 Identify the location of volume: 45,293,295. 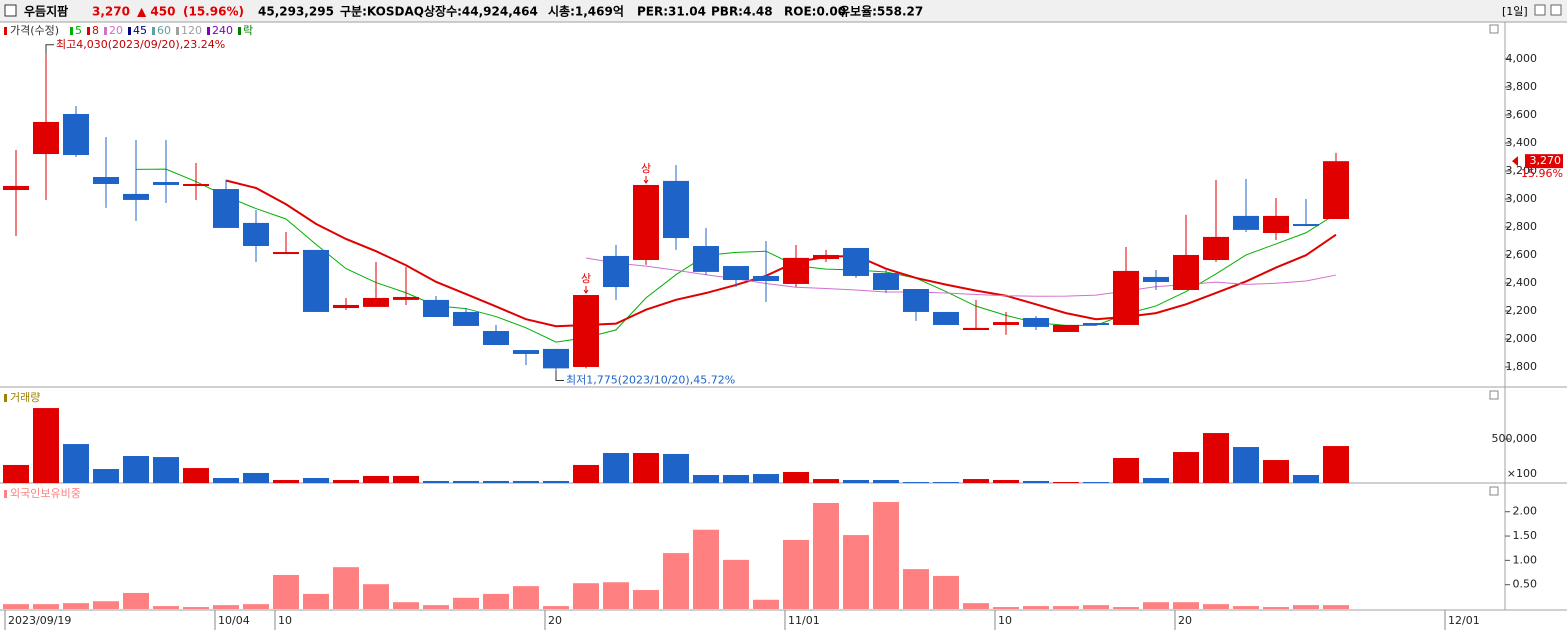
(296, 12).